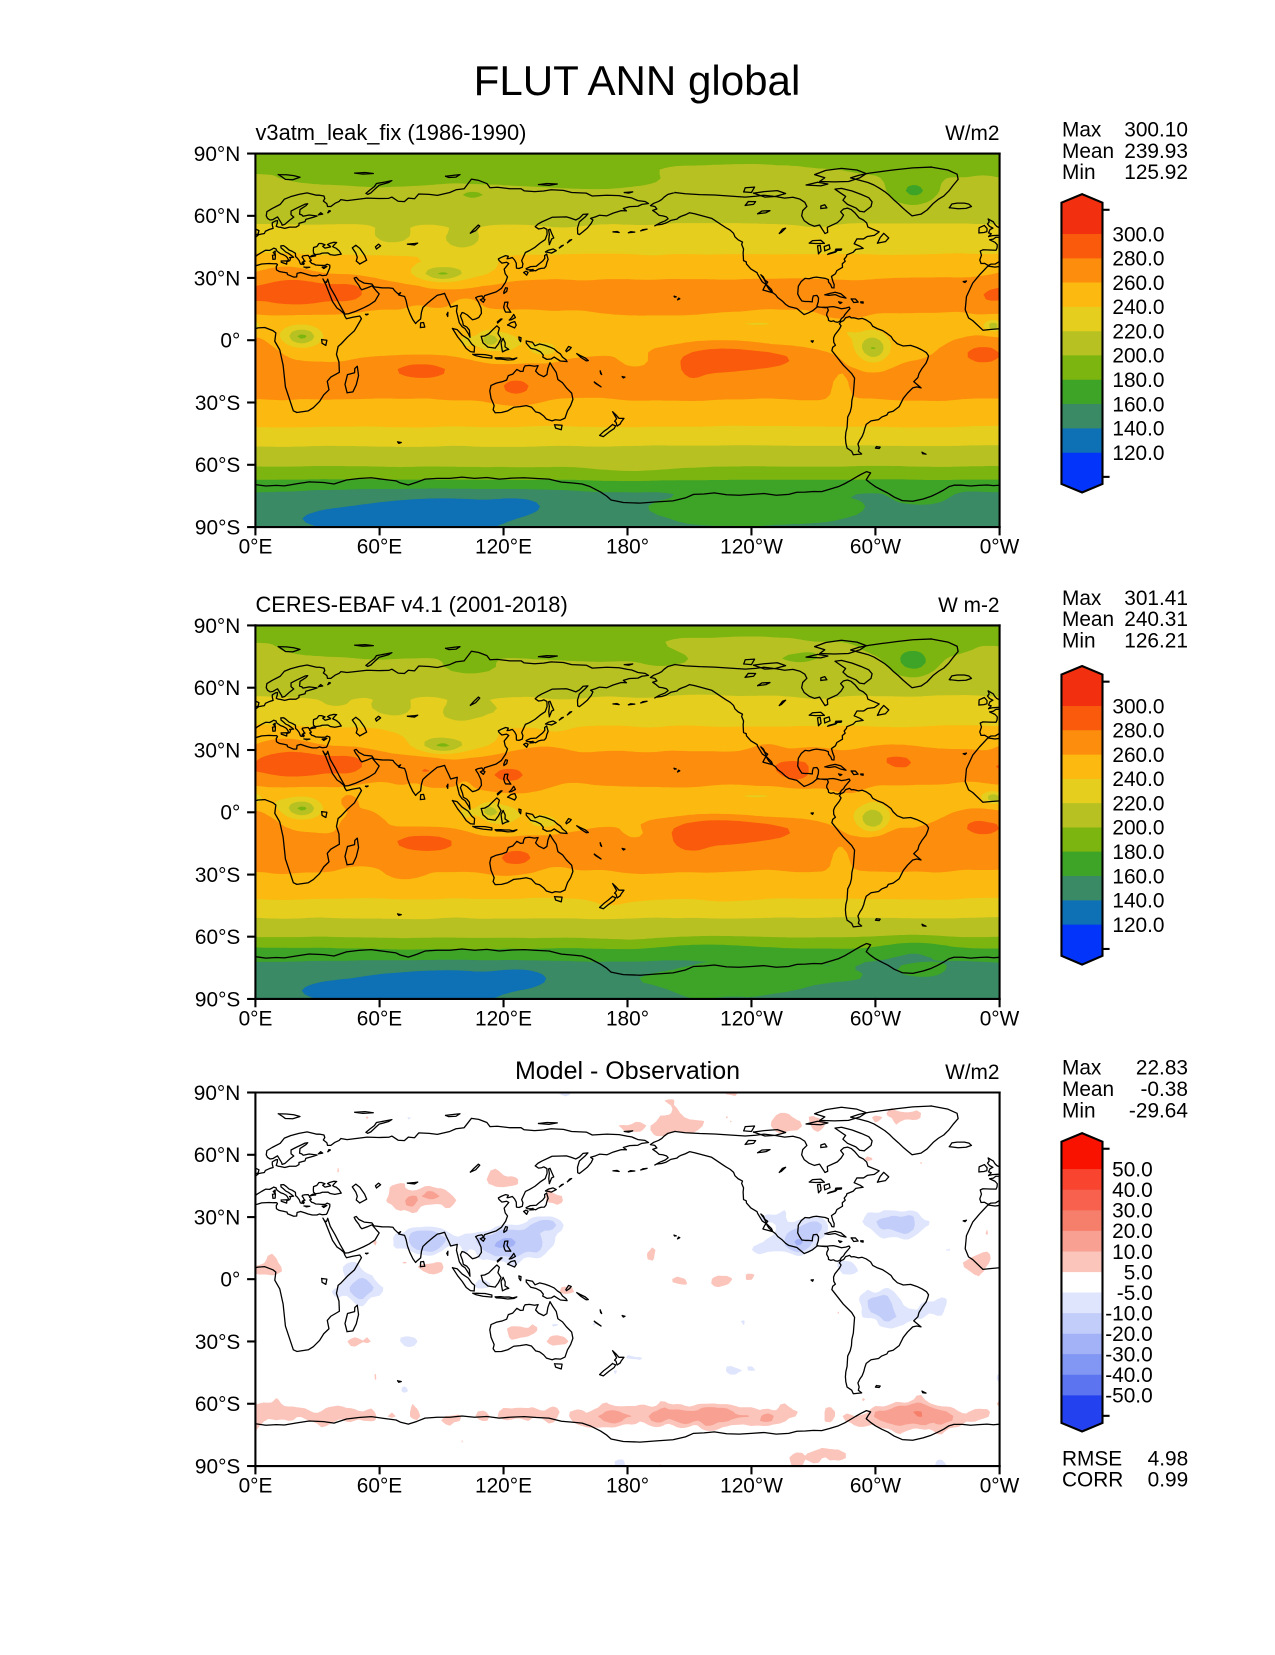 Image resolution: width=1275 pixels, height=1655 pixels. I want to click on svg-text: v3atm_leak_fix (1986-1990), so click(391, 132).